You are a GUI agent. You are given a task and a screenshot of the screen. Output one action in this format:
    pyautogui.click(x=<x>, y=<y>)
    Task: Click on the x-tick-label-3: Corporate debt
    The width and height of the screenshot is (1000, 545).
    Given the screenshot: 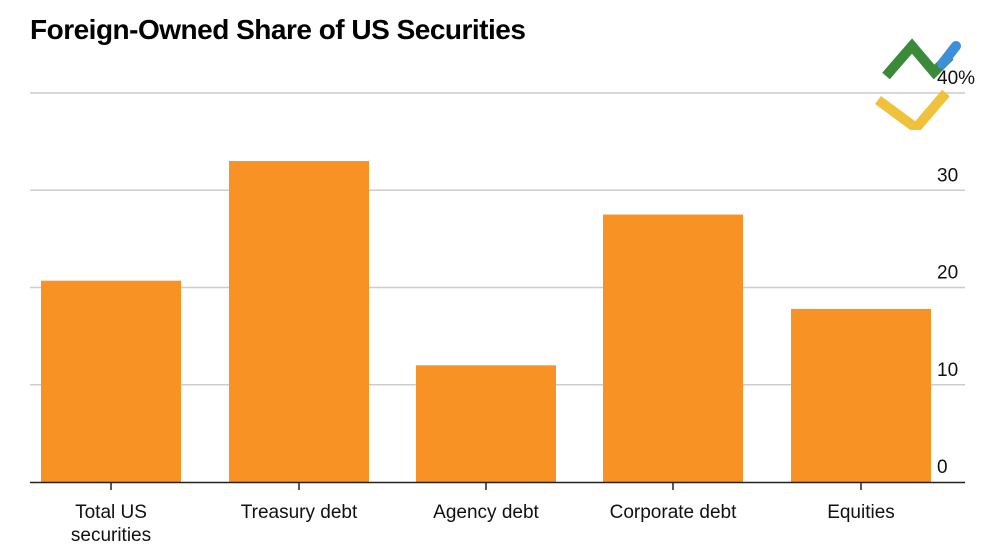 What is the action you would take?
    pyautogui.click(x=673, y=512)
    